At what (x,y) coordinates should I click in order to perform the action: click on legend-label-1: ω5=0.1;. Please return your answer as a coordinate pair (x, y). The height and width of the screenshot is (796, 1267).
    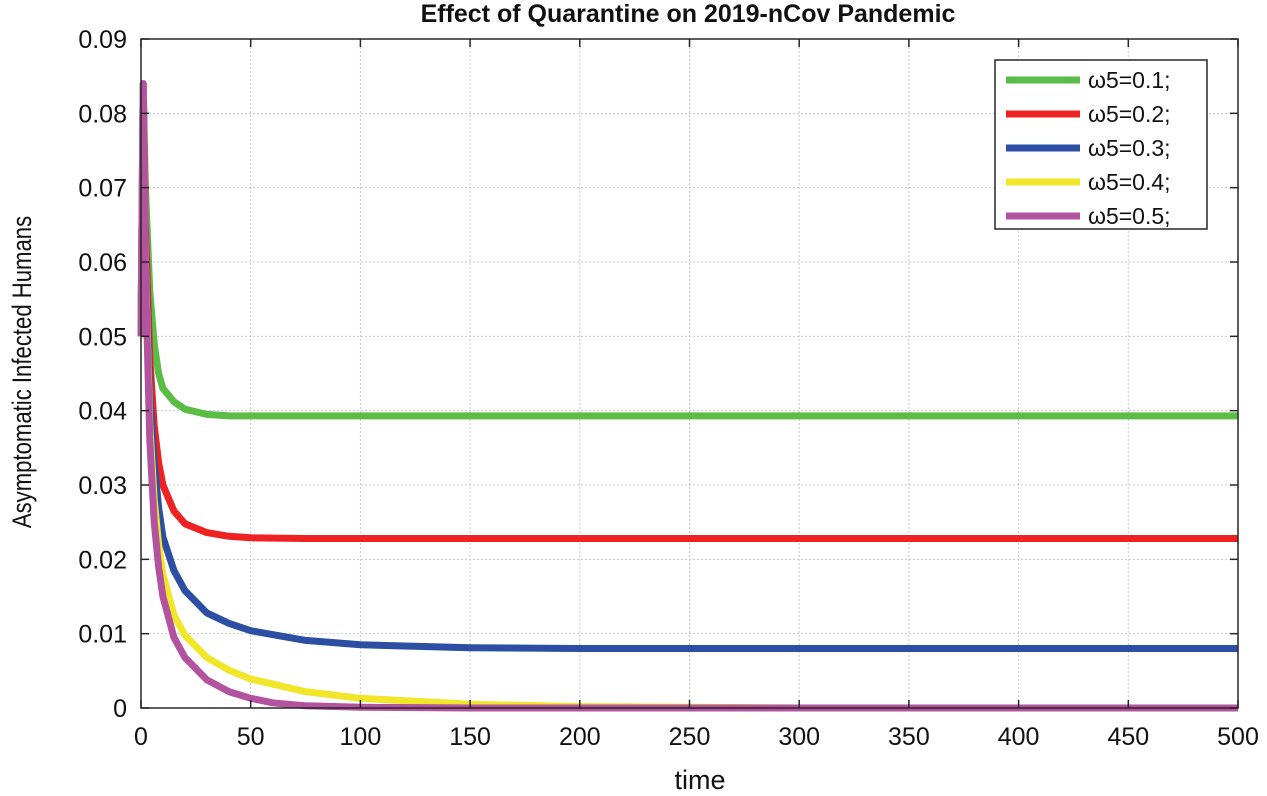
    Looking at the image, I should click on (1129, 80).